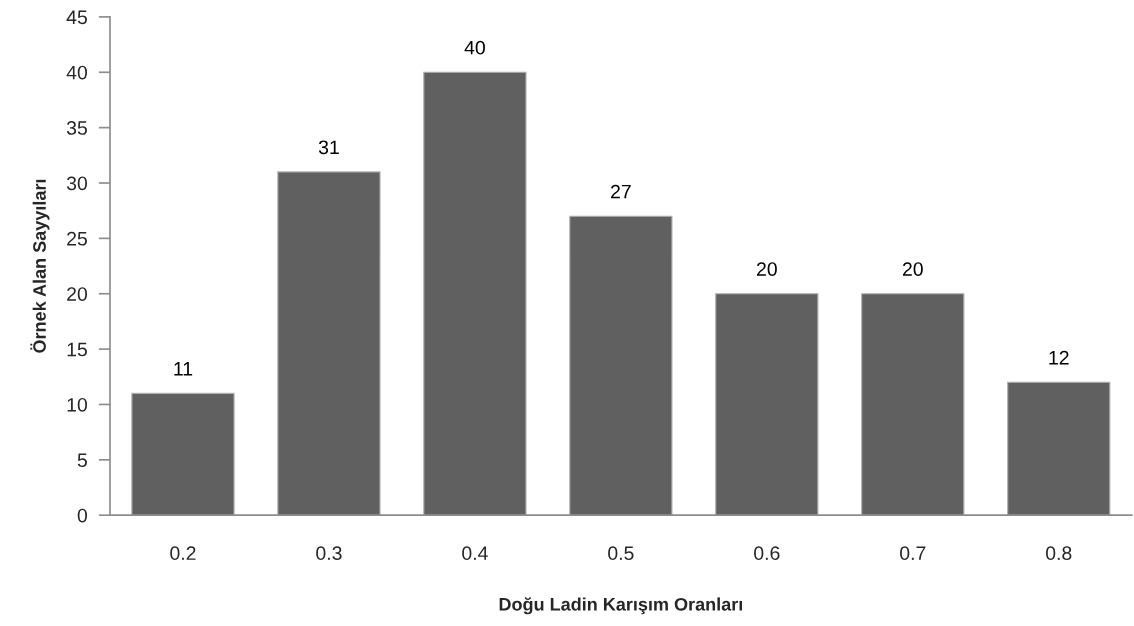 This screenshot has height=626, width=1134. Describe the element at coordinates (40, 266) in the screenshot. I see `y-axis-title: Örnek Alan Sayyıları` at that location.